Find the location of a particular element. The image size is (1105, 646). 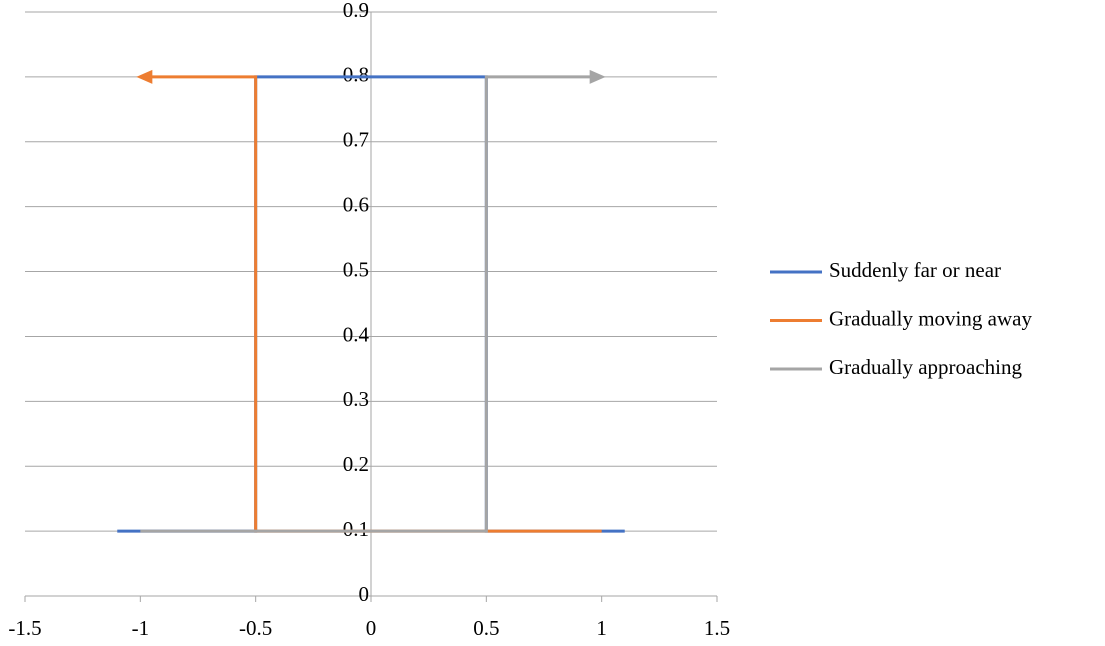

y-tick-label: 0 is located at coordinates (364, 594).